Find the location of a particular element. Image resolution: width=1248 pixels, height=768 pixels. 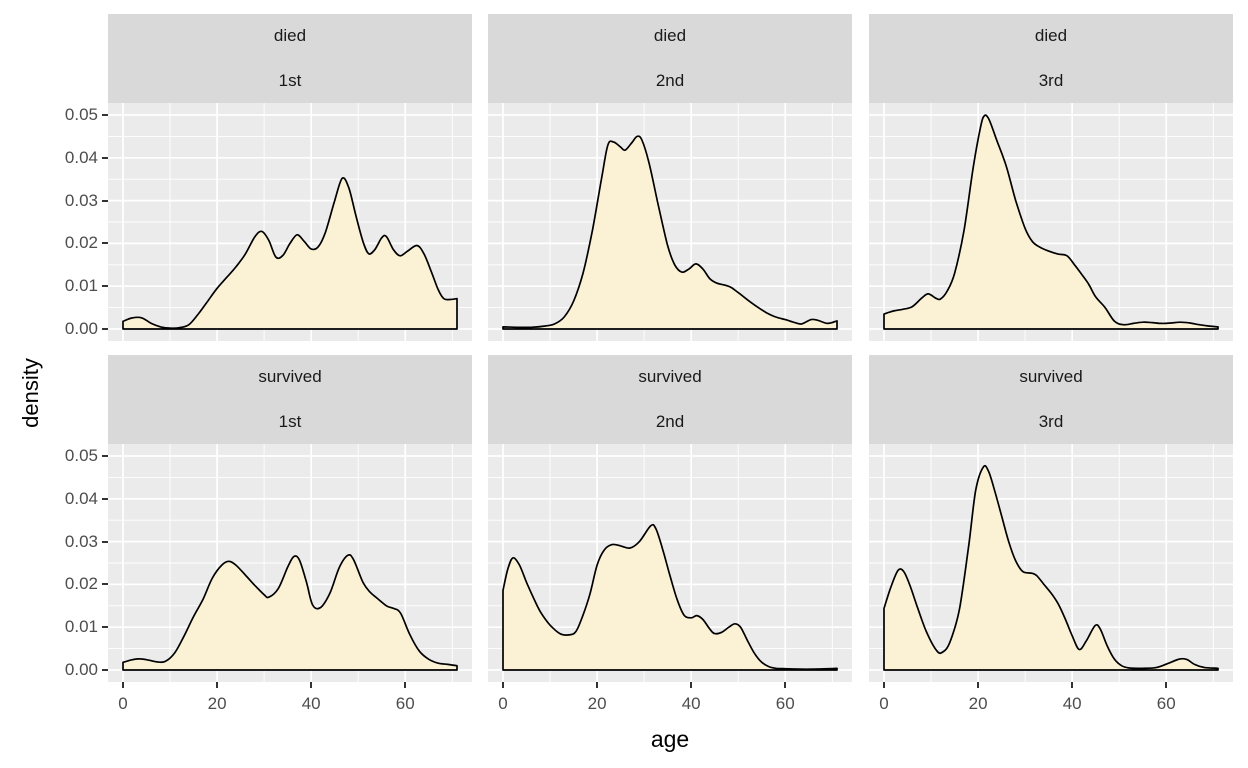

x-axis-title: age is located at coordinates (670, 739).